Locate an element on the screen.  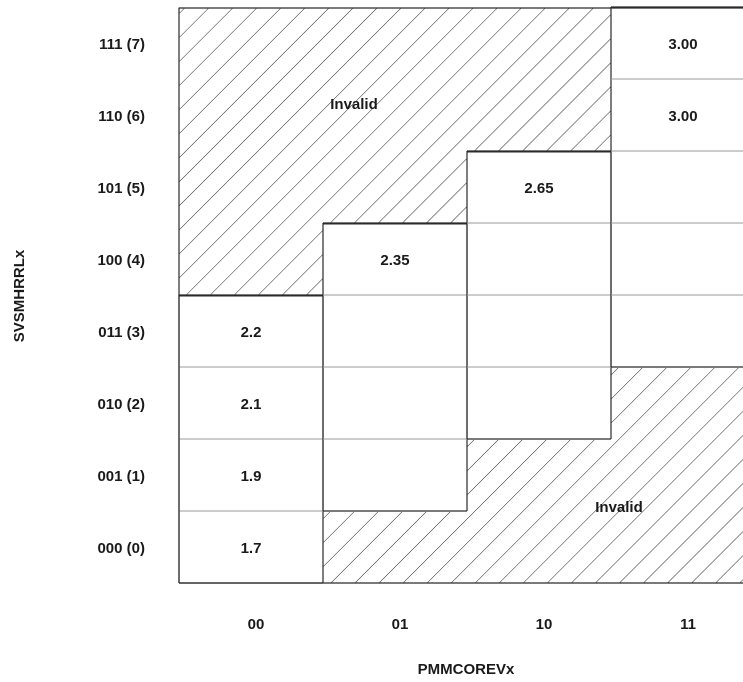
x-axis-title: PMMCOREVx is located at coordinates (466, 669).